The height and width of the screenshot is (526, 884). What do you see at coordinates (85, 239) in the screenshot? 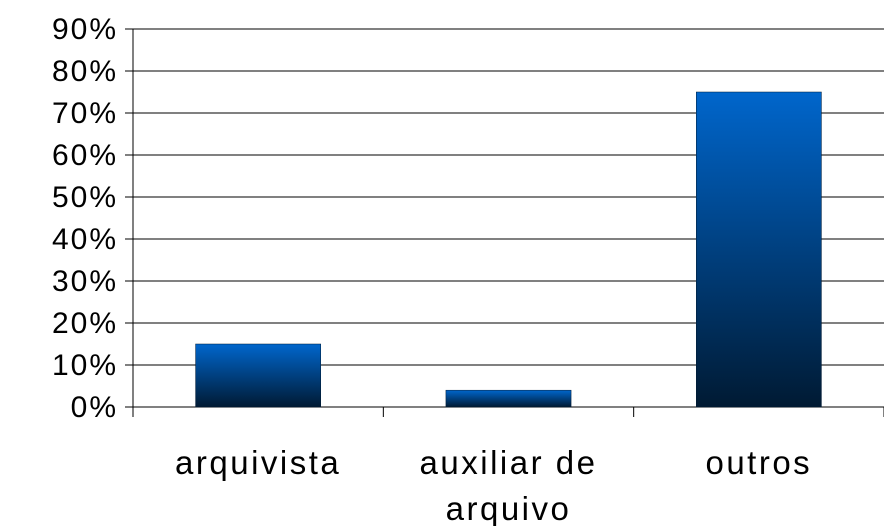
I see `y-tick-label: 40%` at bounding box center [85, 239].